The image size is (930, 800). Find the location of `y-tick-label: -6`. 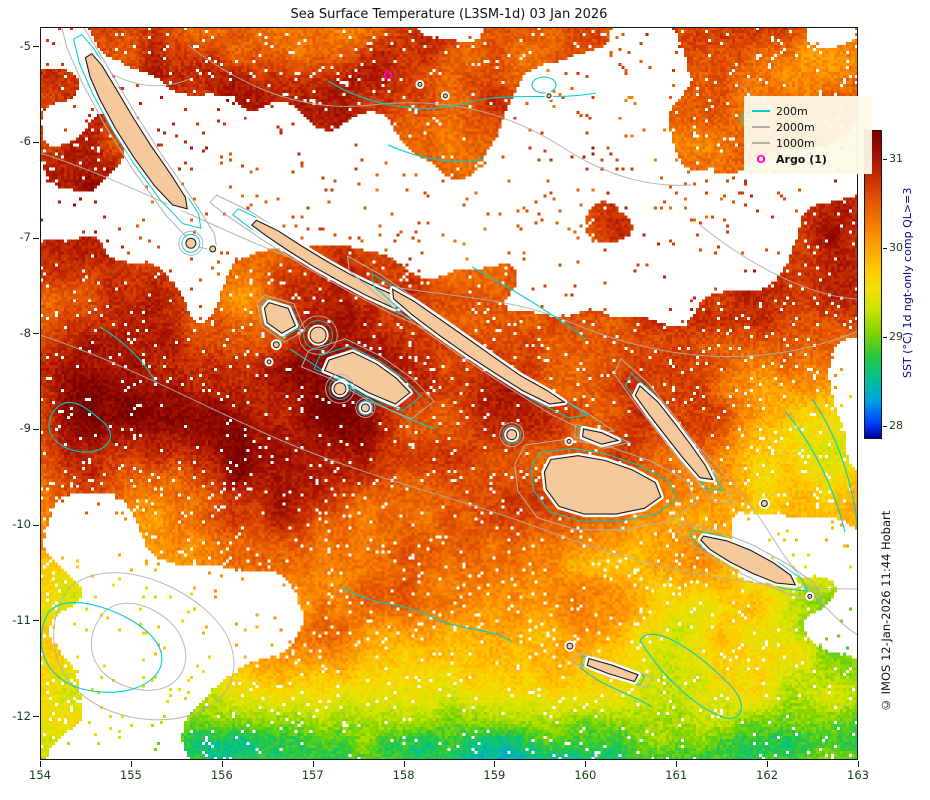

y-tick-label: -6 is located at coordinates (25, 141).